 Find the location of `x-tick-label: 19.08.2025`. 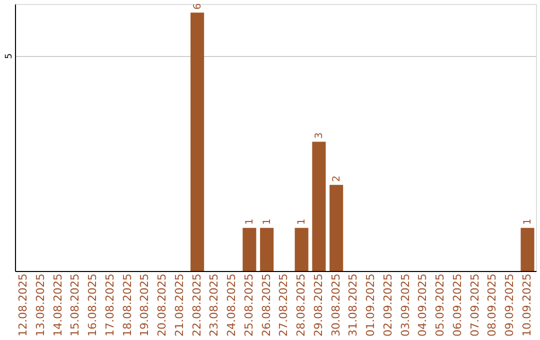

x-tick-label: 19.08.2025 is located at coordinates (145, 305).